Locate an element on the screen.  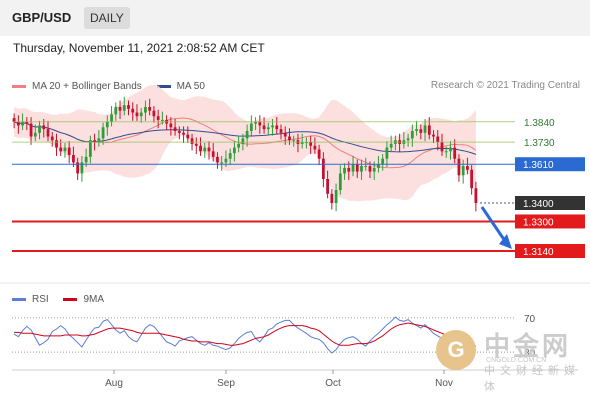
level-label: 1.3730 is located at coordinates (539, 143).